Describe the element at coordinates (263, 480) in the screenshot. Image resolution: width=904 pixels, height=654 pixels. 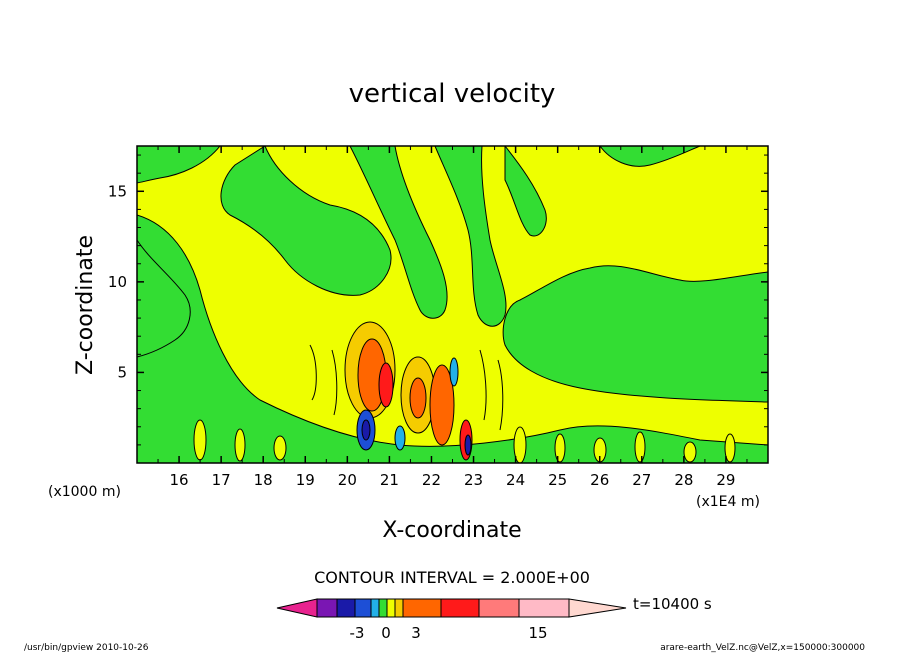
I see `x-tick-label: 18` at that location.